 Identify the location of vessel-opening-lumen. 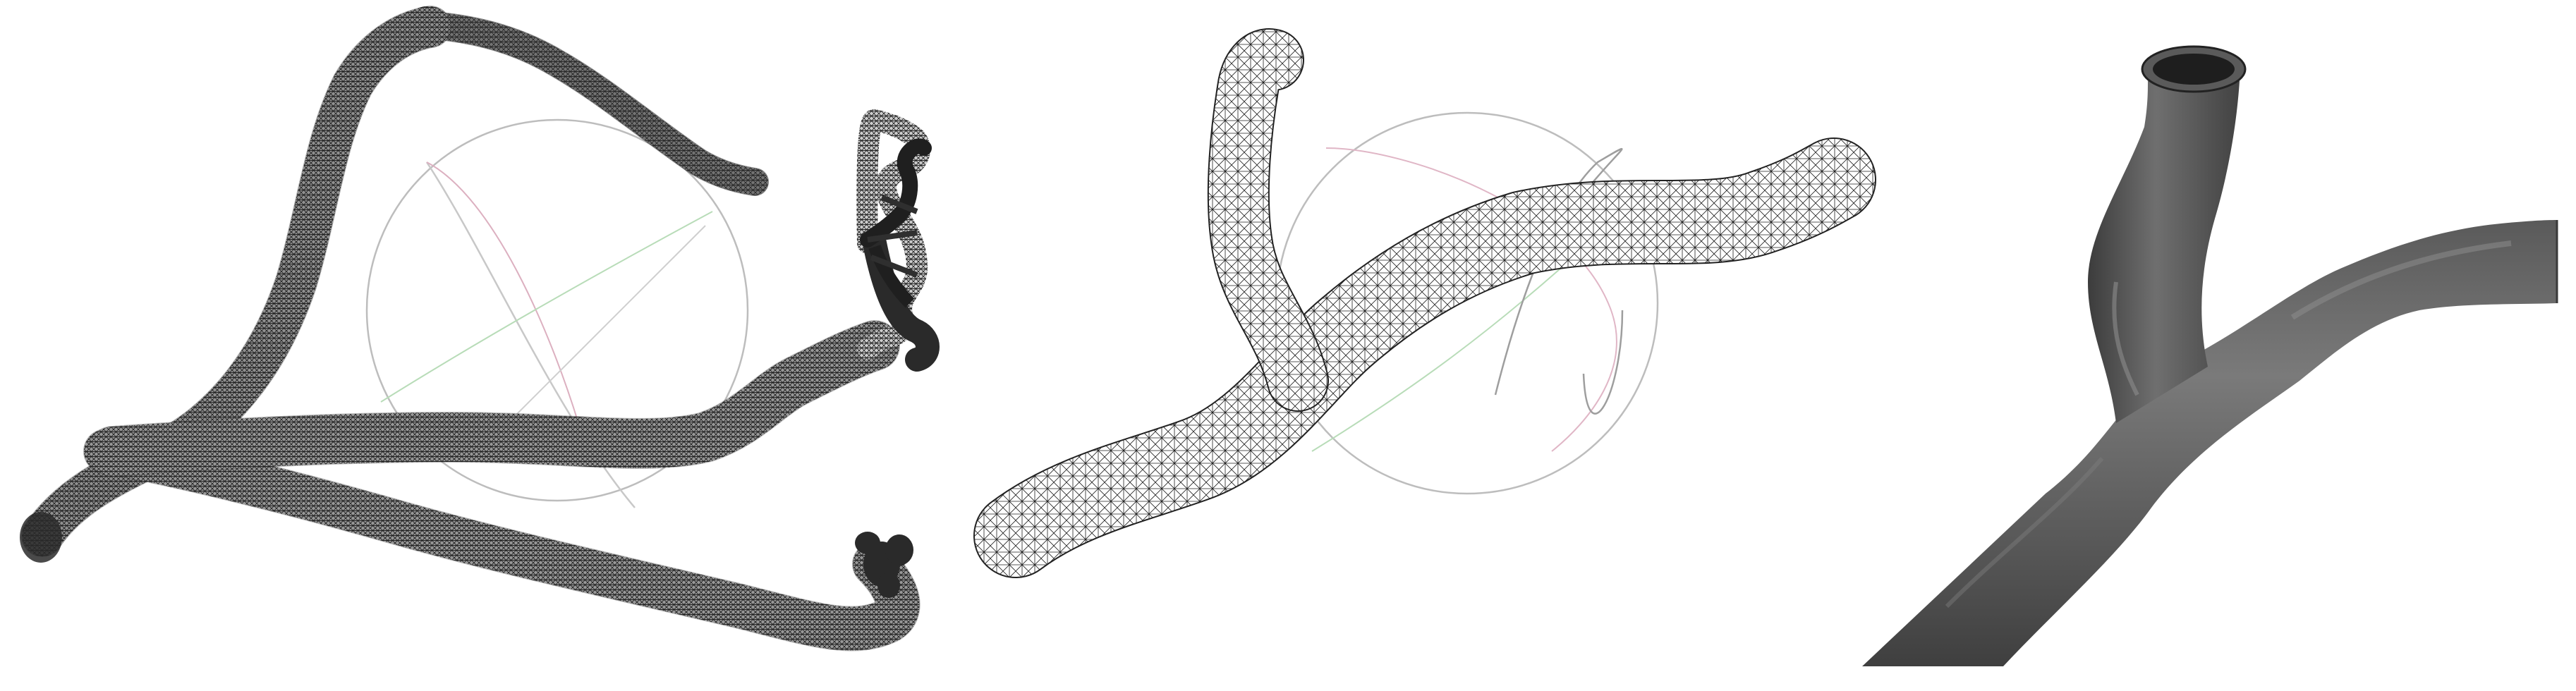
(2194, 69).